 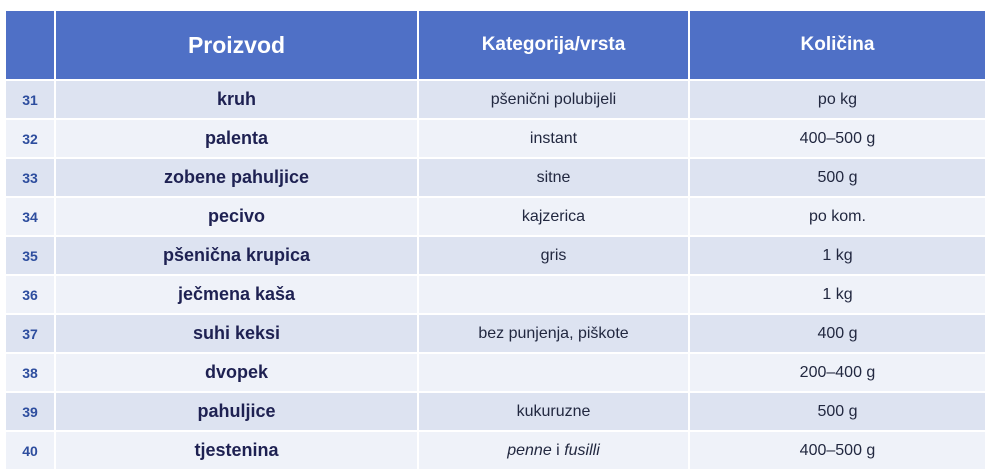 I want to click on row-number: 37, so click(x=30, y=333).